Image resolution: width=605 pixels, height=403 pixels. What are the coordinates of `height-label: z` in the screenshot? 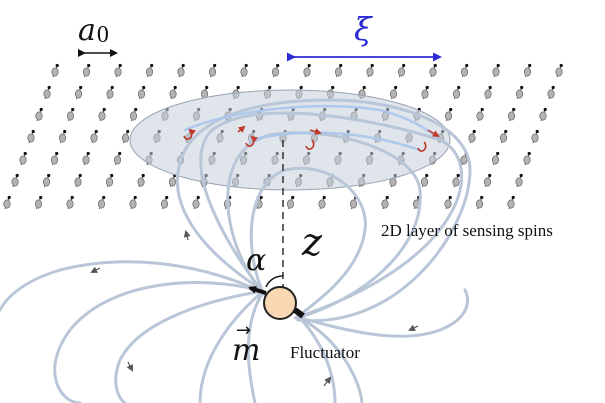 It's located at (312, 242).